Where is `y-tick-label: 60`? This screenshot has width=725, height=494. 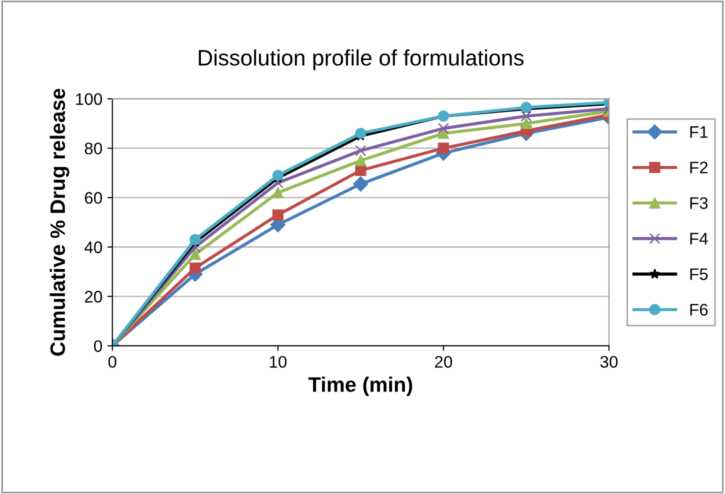 y-tick-label: 60 is located at coordinates (93, 198).